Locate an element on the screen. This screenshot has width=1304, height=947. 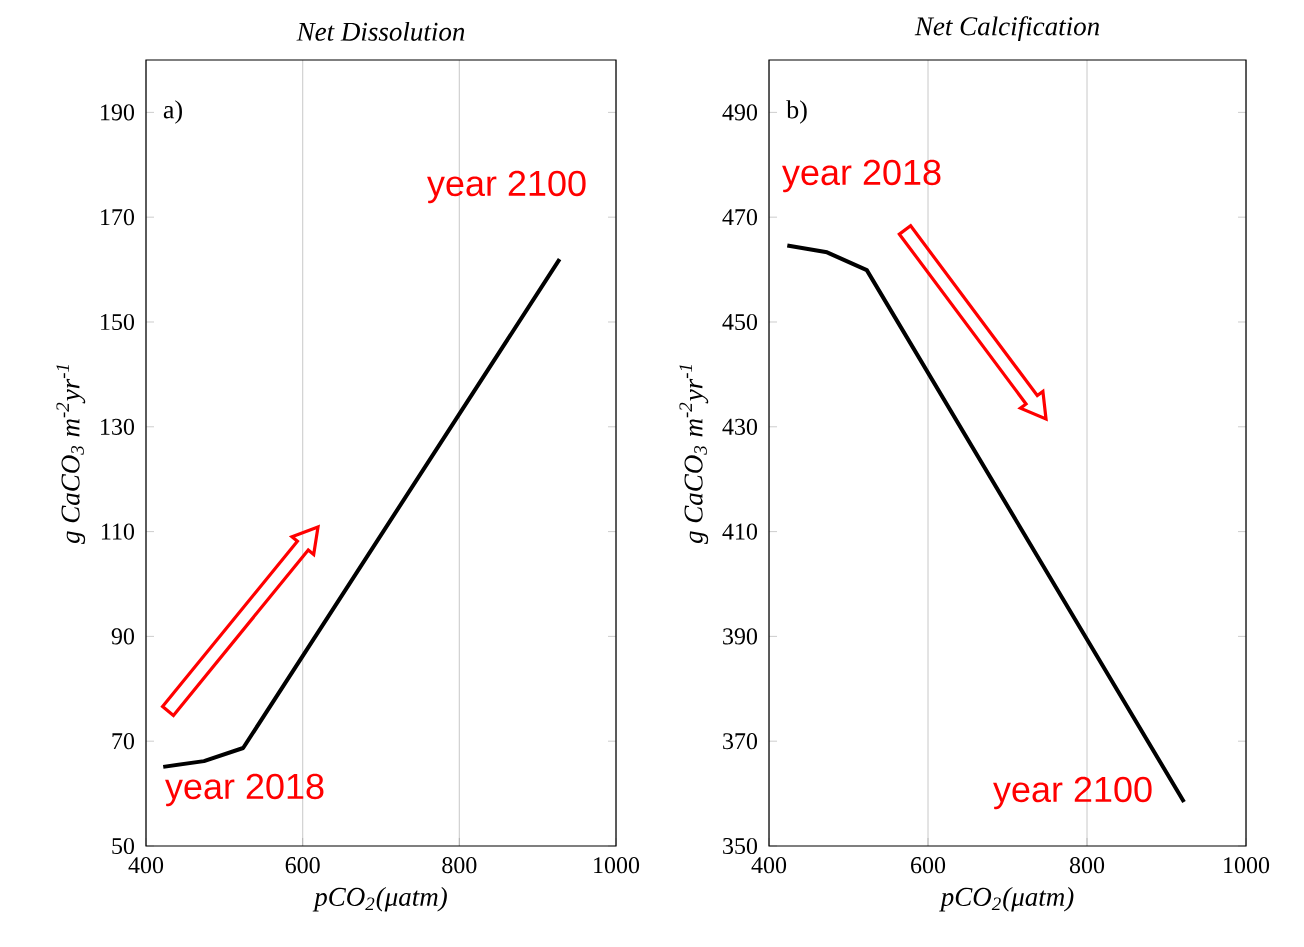
y-tick-label: 490 is located at coordinates (740, 112).